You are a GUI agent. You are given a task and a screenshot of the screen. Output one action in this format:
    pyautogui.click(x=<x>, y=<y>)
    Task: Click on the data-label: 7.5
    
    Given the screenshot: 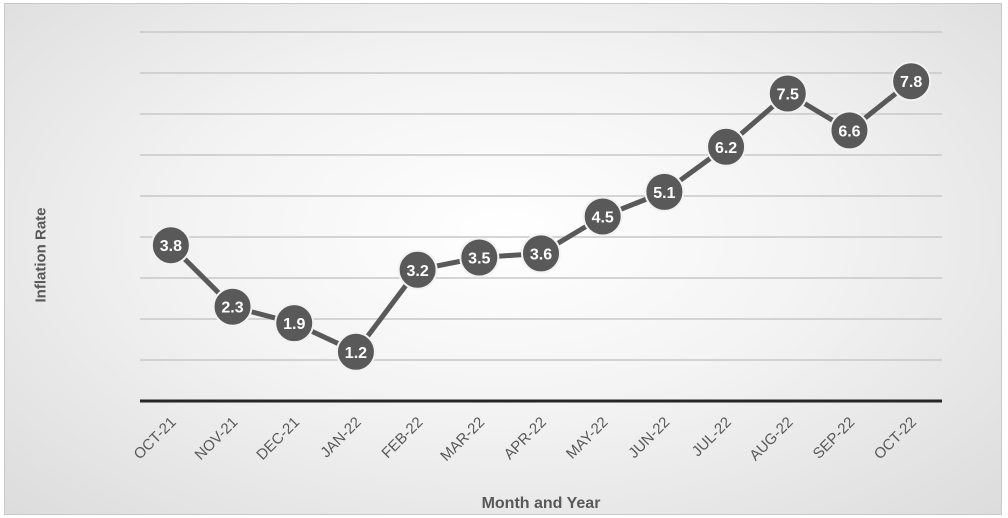 What is the action you would take?
    pyautogui.click(x=788, y=95)
    